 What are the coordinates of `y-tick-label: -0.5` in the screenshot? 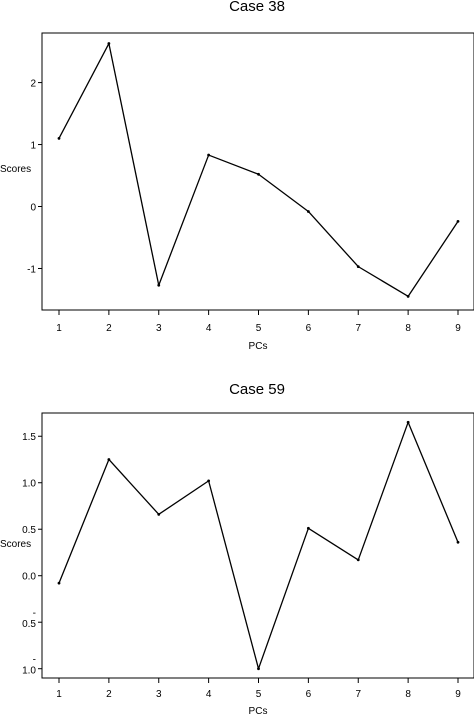 It's located at (29, 619).